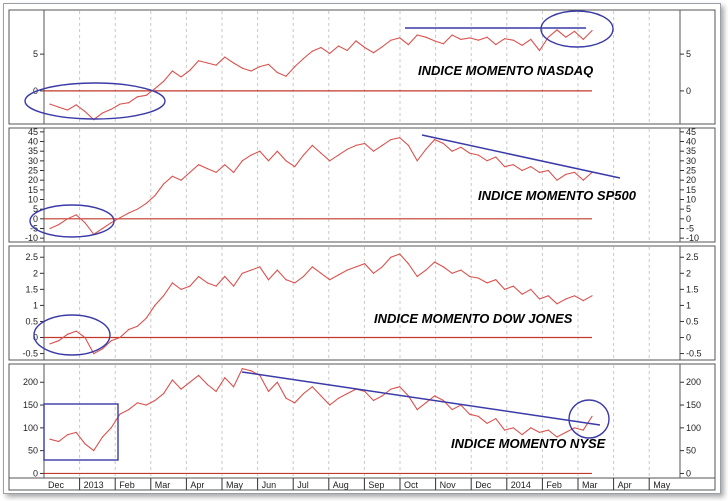  I want to click on y-tick-label-right: -5, so click(690, 228).